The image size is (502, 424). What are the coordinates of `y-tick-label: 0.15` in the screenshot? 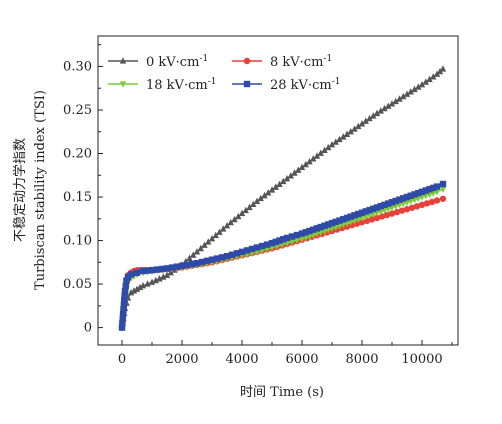 It's located at (77, 197).